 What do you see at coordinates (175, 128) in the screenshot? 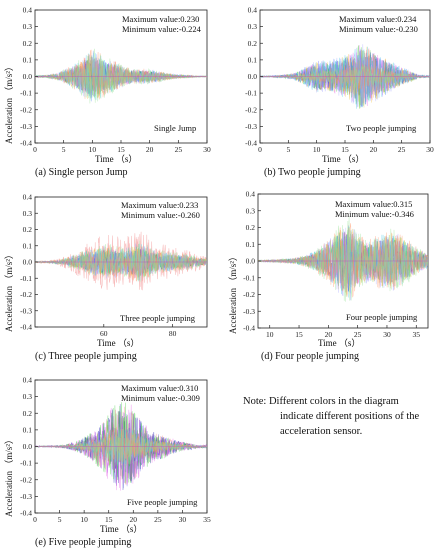
I see `panel-inner-label: Single Jump` at bounding box center [175, 128].